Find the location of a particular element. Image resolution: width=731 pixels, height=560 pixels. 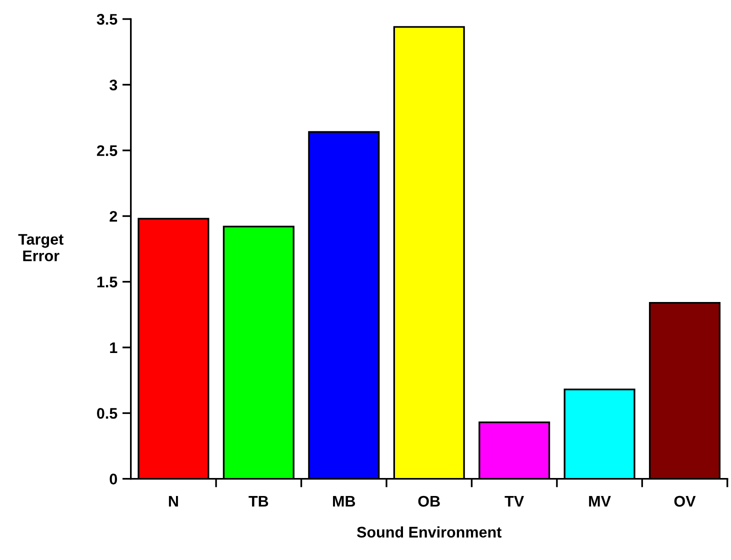

y-tick-label: 3.5 is located at coordinates (107, 19).